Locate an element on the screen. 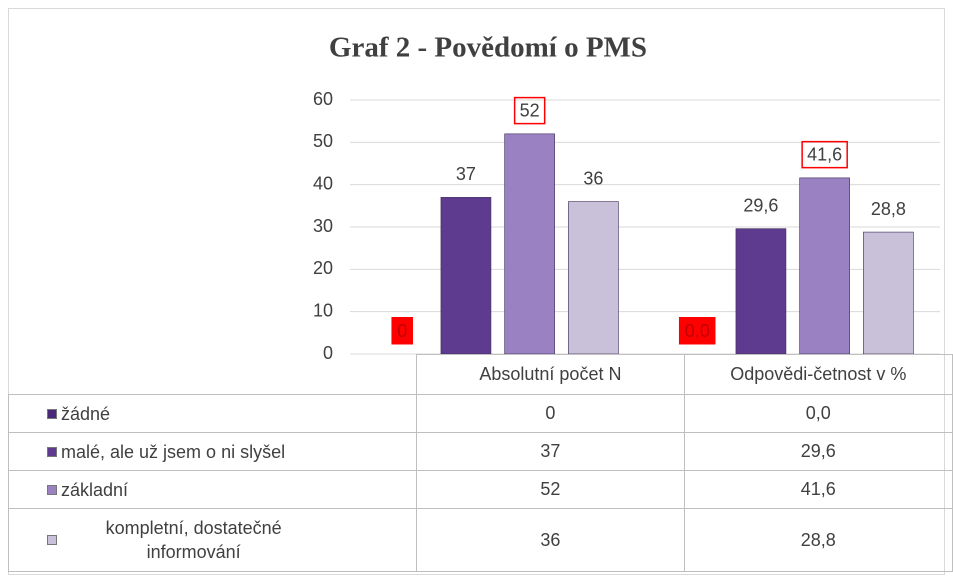 The height and width of the screenshot is (578, 953). legend-cell: základní is located at coordinates (212, 489).